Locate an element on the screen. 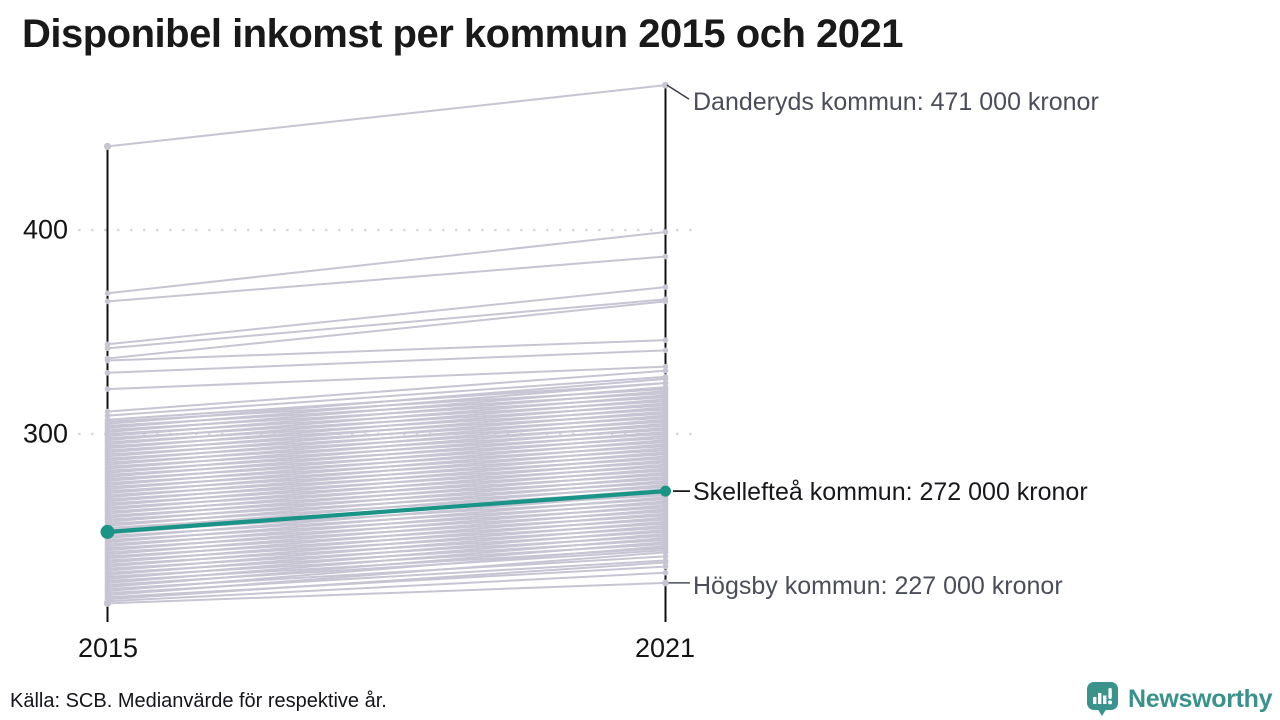 The image size is (1280, 720). y-axis-tick-400: 400 is located at coordinates (45, 229).